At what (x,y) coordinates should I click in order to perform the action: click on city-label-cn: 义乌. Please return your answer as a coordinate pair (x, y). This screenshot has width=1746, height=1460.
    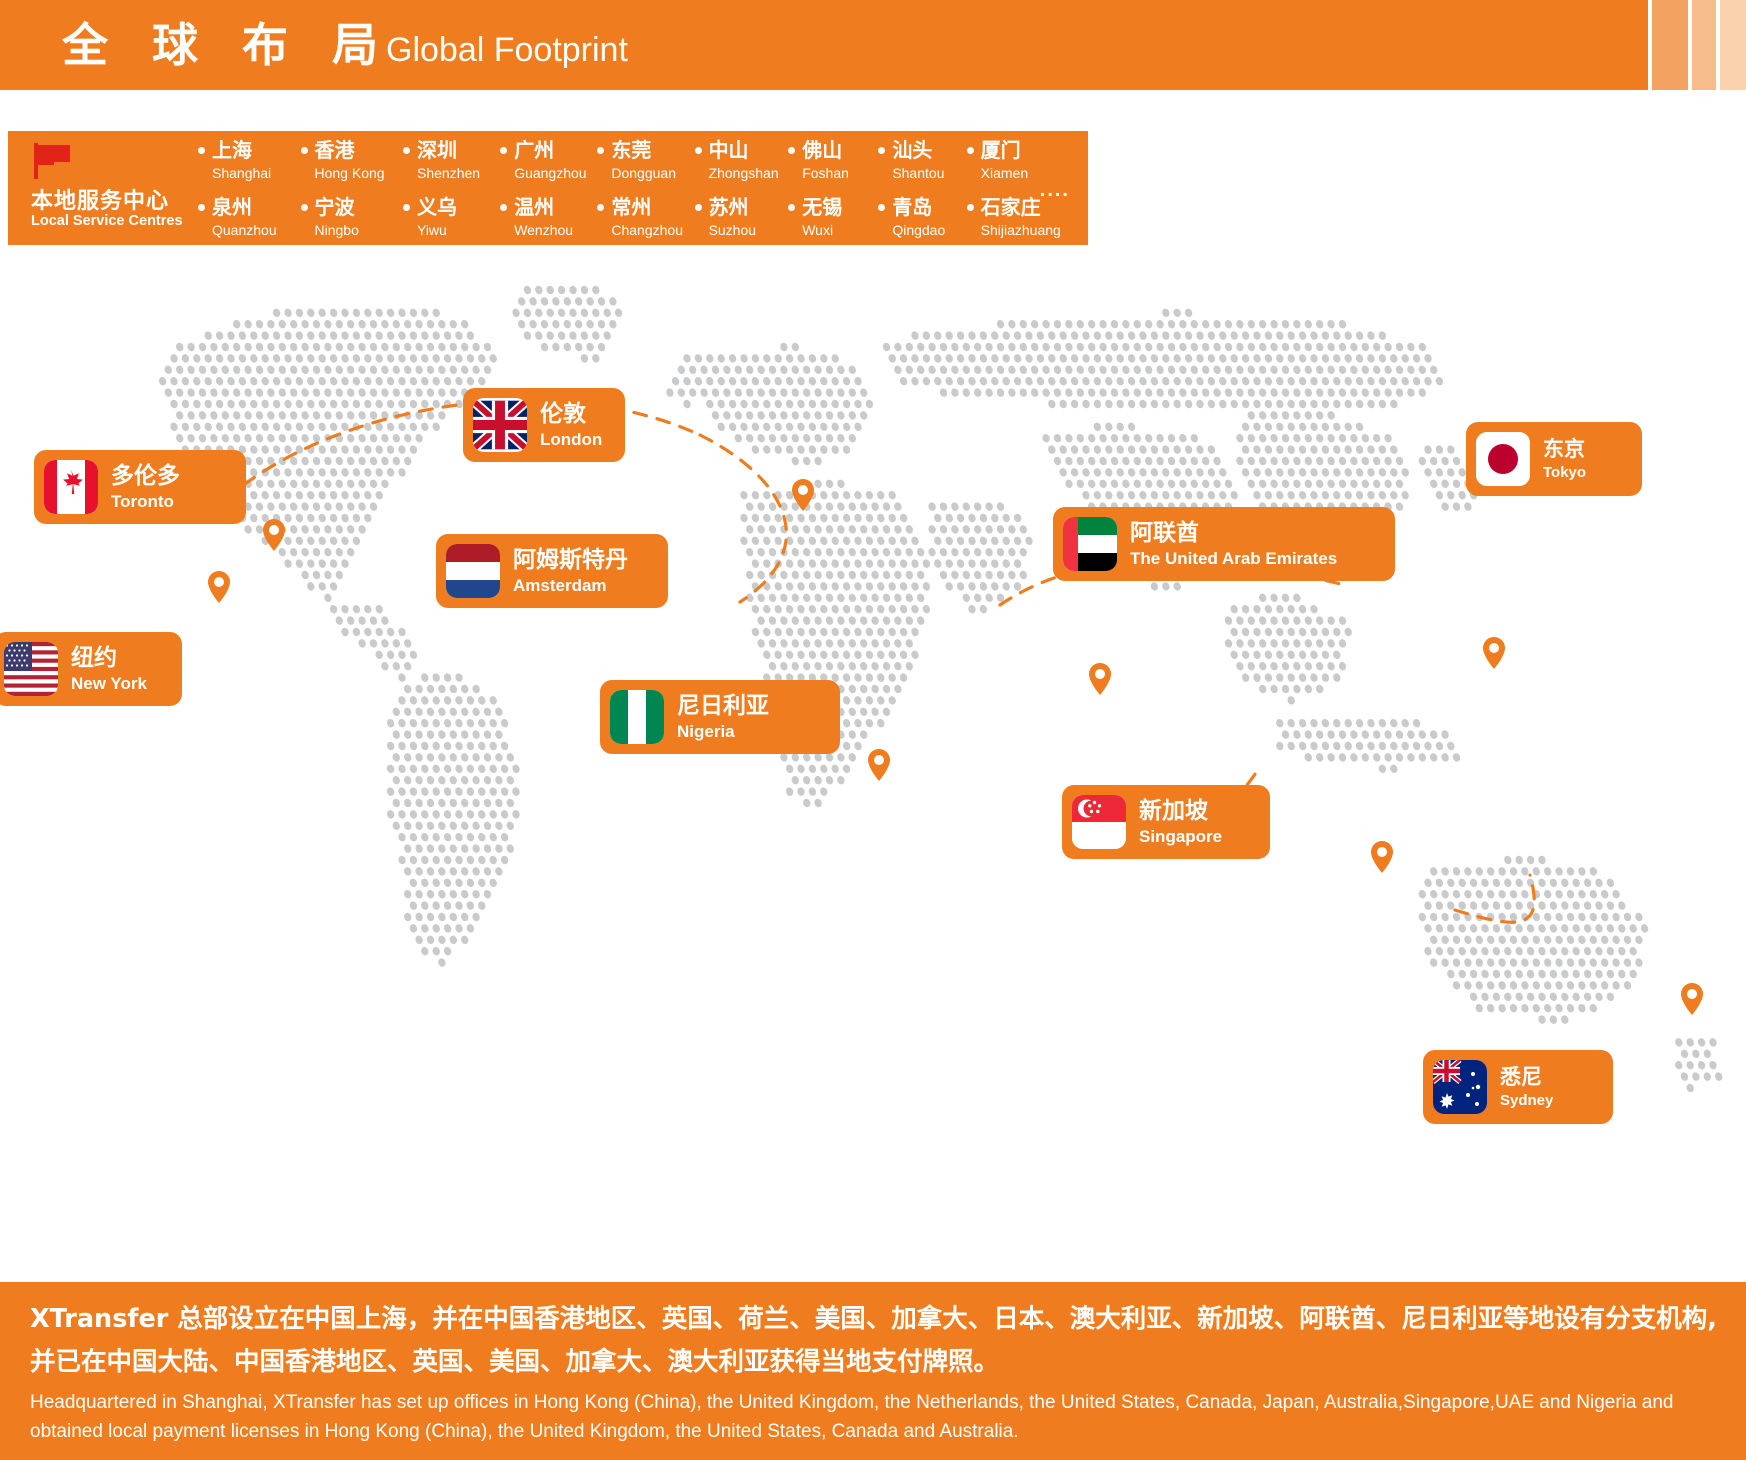
    Looking at the image, I should click on (437, 207).